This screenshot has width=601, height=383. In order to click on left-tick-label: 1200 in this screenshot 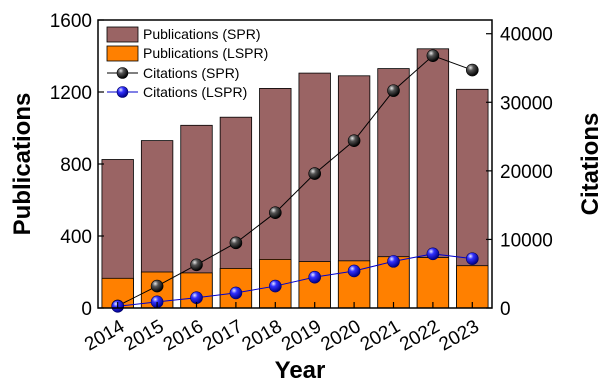, I will do `click(71, 93)`.